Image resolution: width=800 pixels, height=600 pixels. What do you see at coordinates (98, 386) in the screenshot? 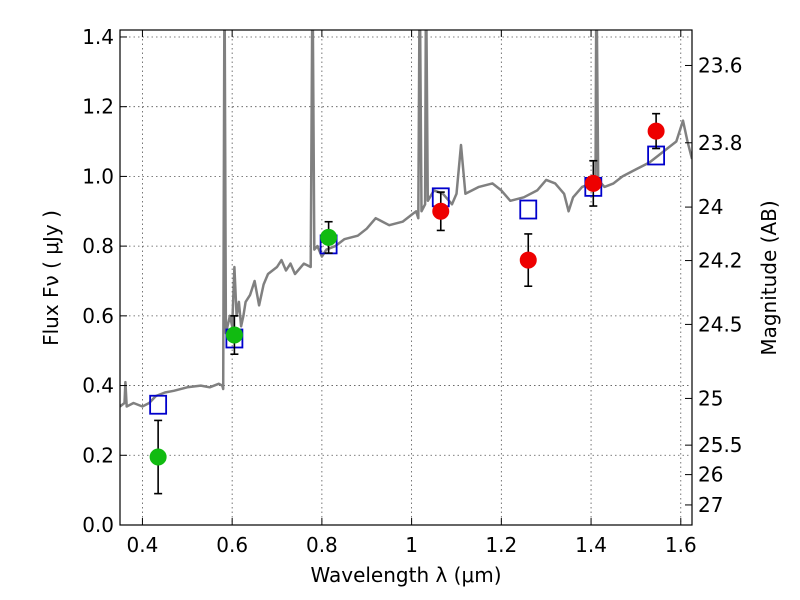
I see `y-tick-label: 0.4` at bounding box center [98, 386].